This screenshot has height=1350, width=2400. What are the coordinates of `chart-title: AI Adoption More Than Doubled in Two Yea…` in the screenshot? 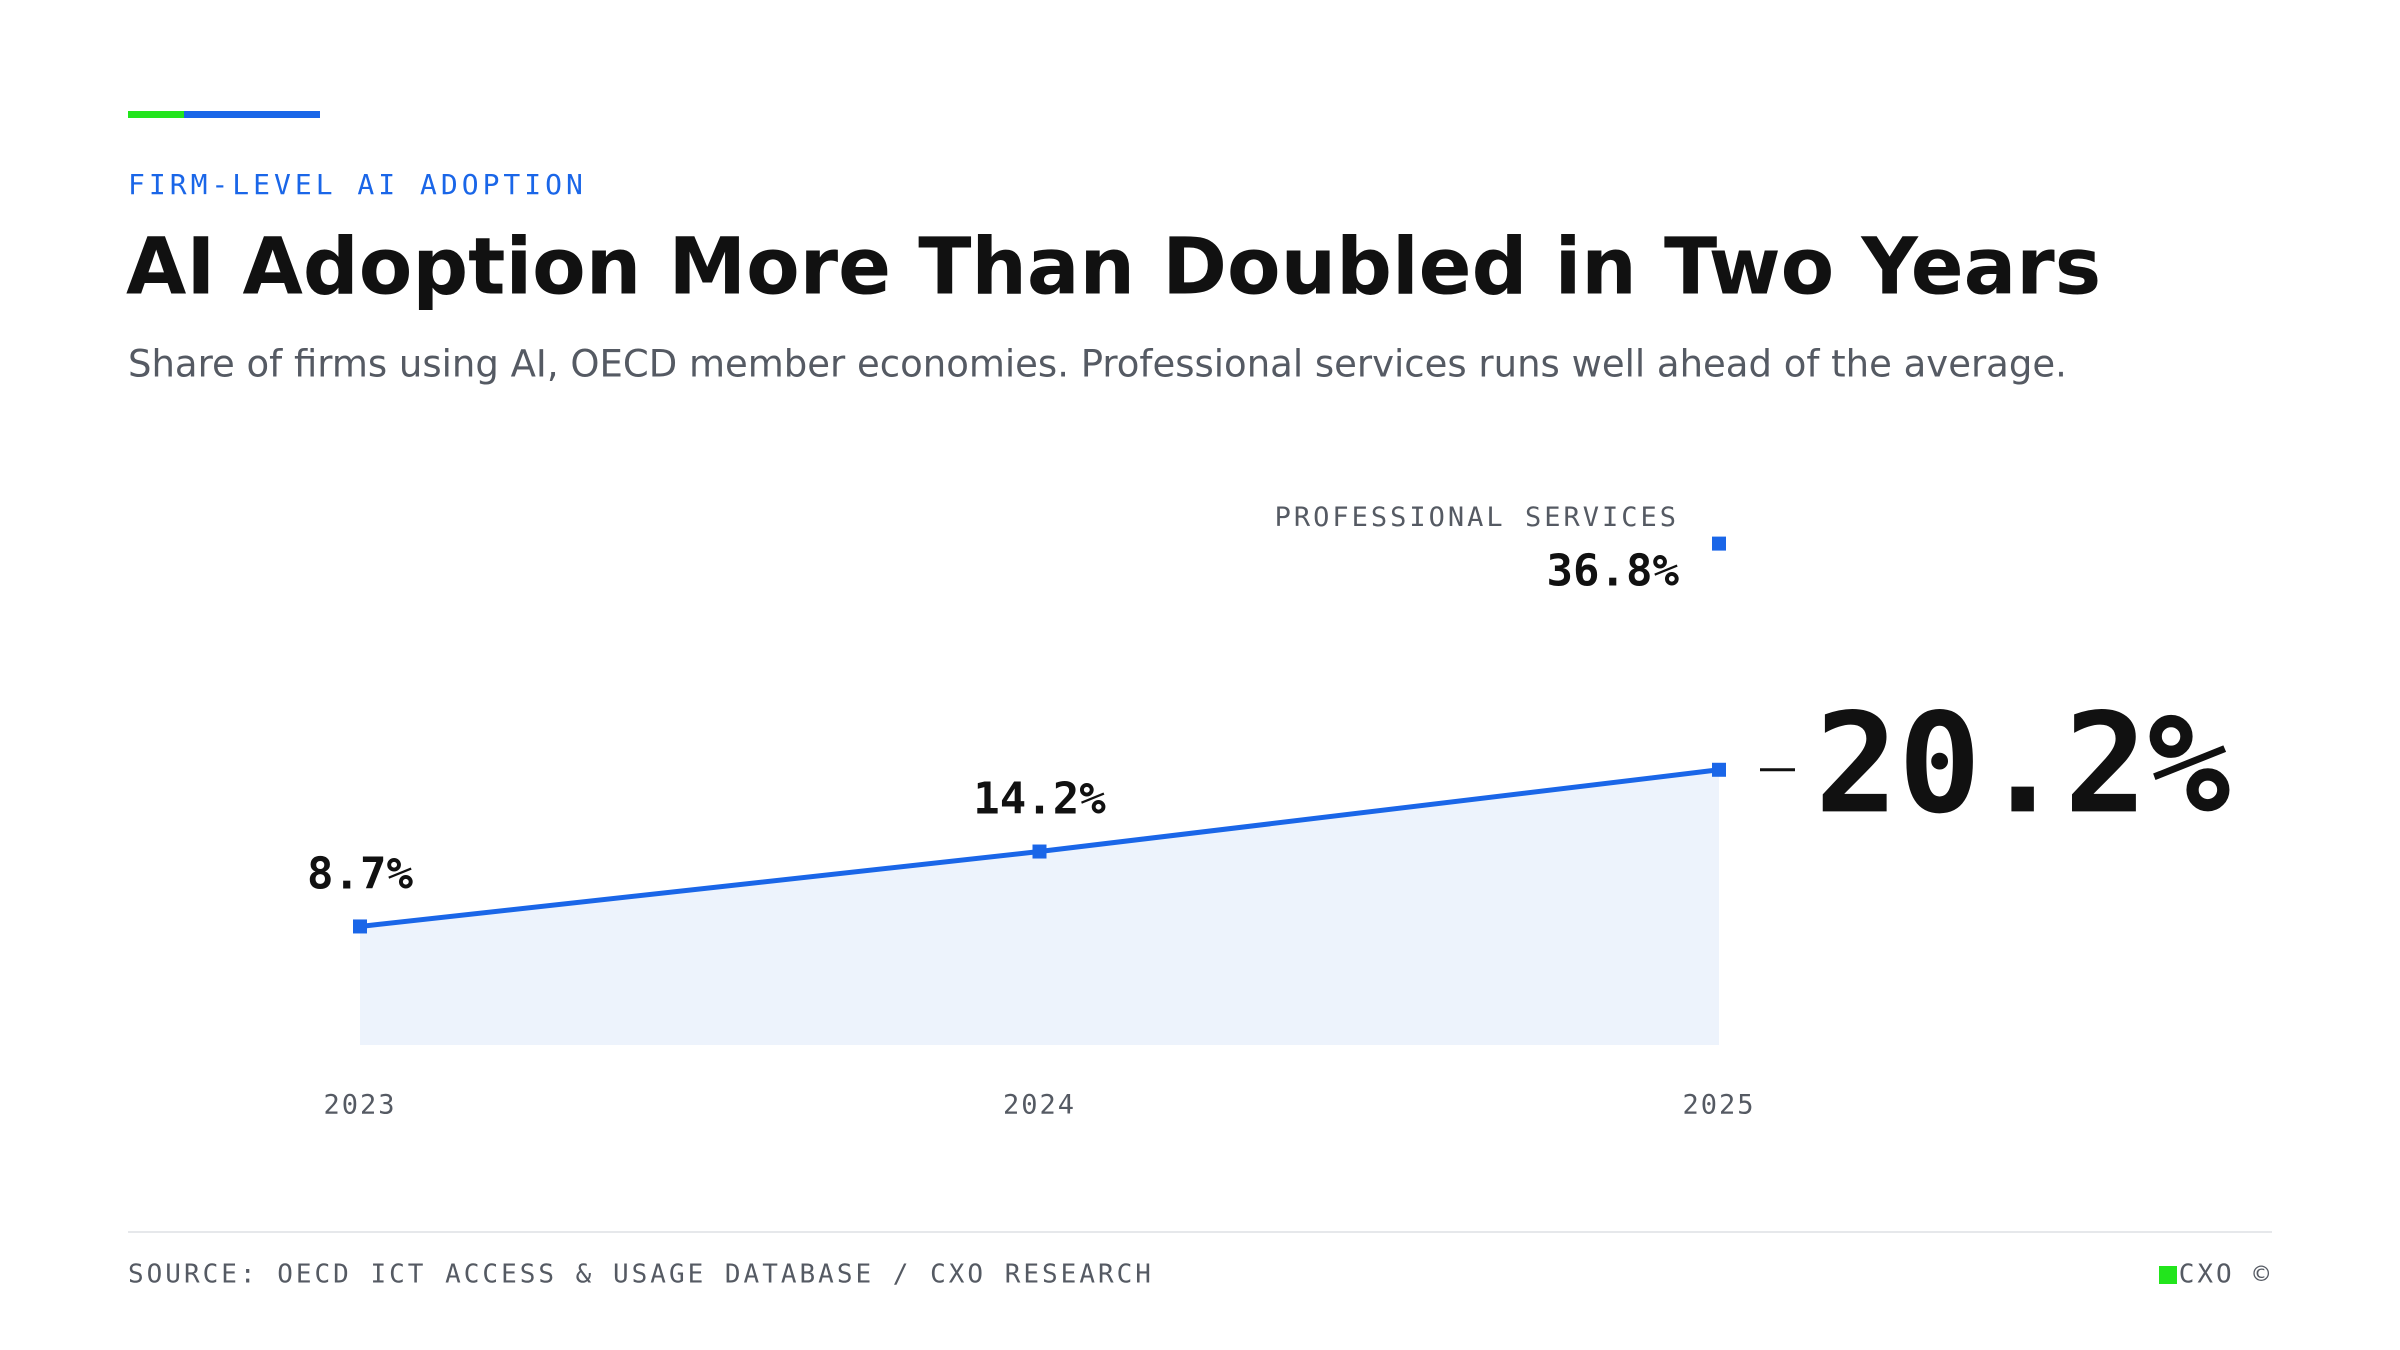 It's located at (1113, 267).